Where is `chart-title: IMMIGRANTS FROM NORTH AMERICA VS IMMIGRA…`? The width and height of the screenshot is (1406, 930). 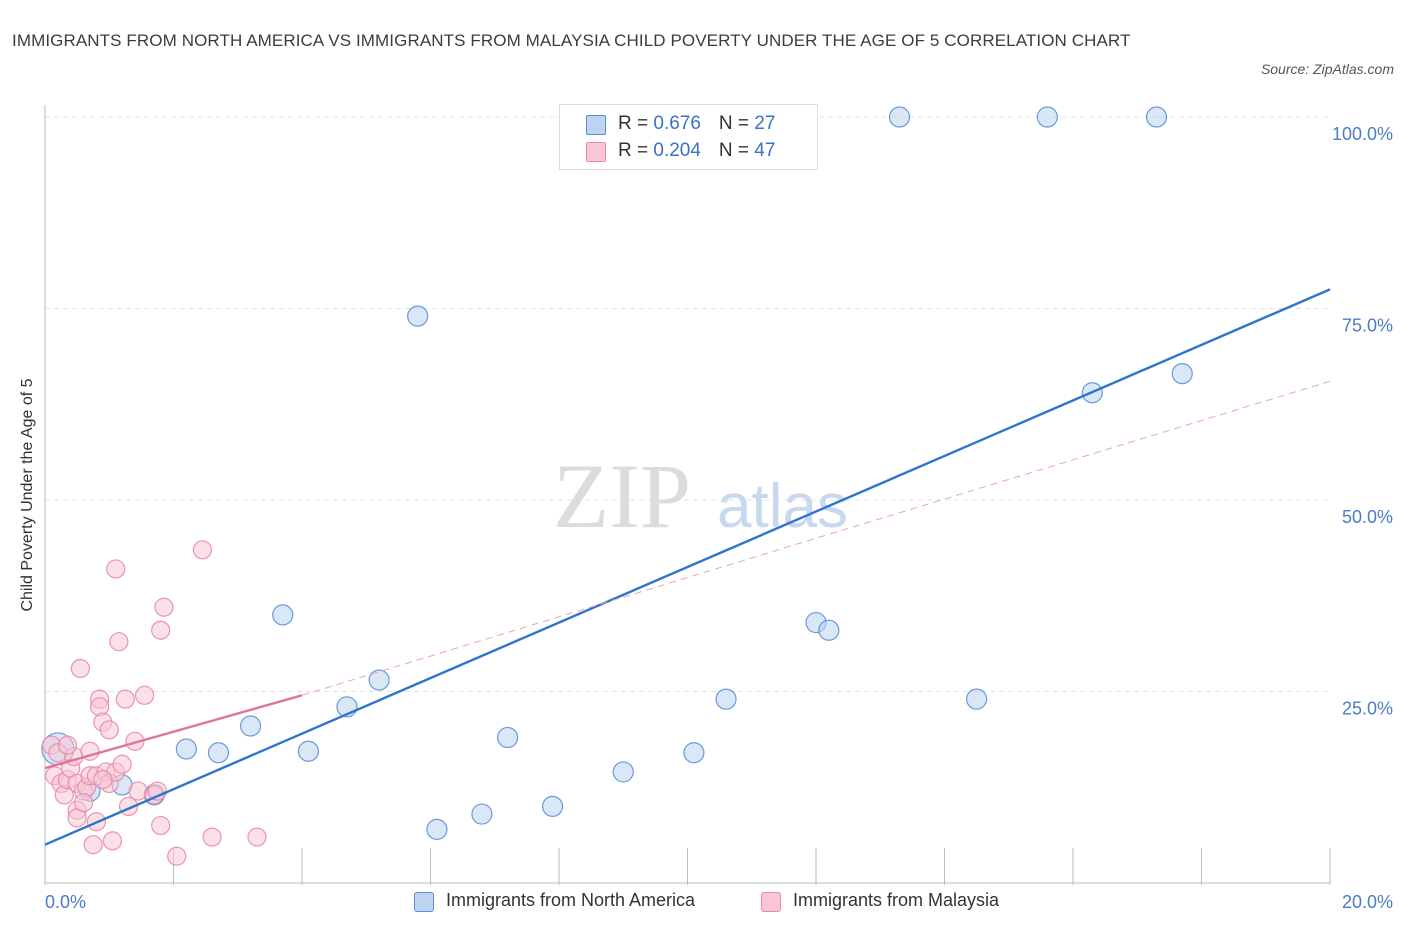 chart-title: IMMIGRANTS FROM NORTH AMERICA VS IMMIGRA… is located at coordinates (571, 40).